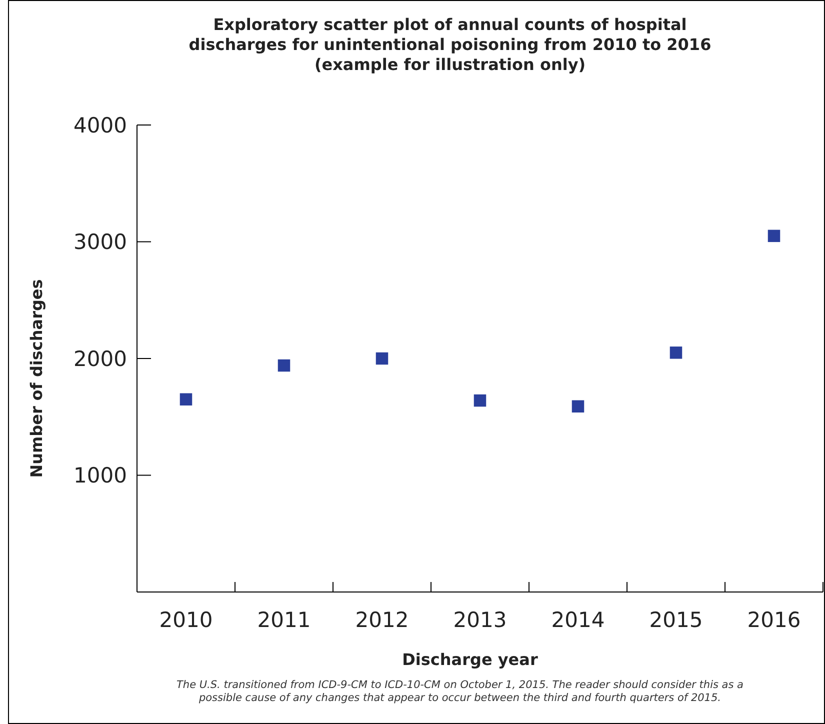 Image resolution: width=825 pixels, height=724 pixels. What do you see at coordinates (578, 620) in the screenshot?
I see `x-tick-label: 2014` at bounding box center [578, 620].